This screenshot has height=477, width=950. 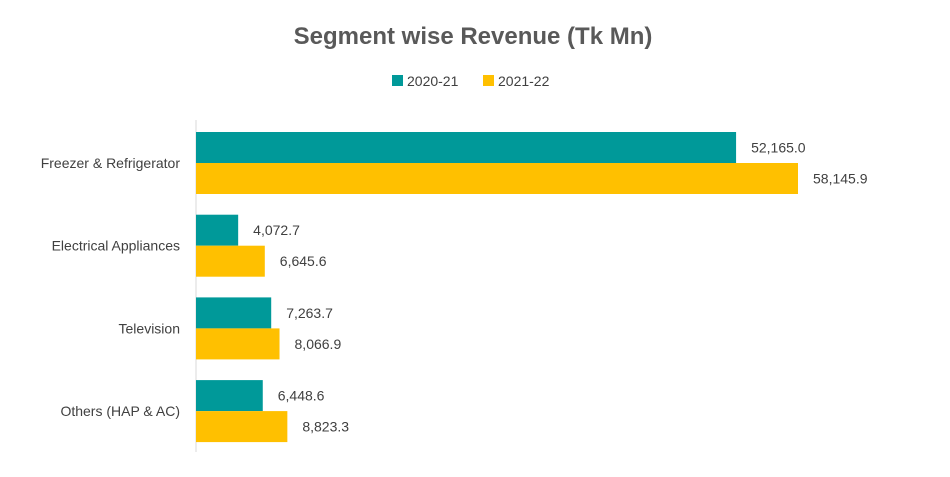 I want to click on data-label-electrical-appliances-2020-21: 4,072.7, so click(x=276, y=230).